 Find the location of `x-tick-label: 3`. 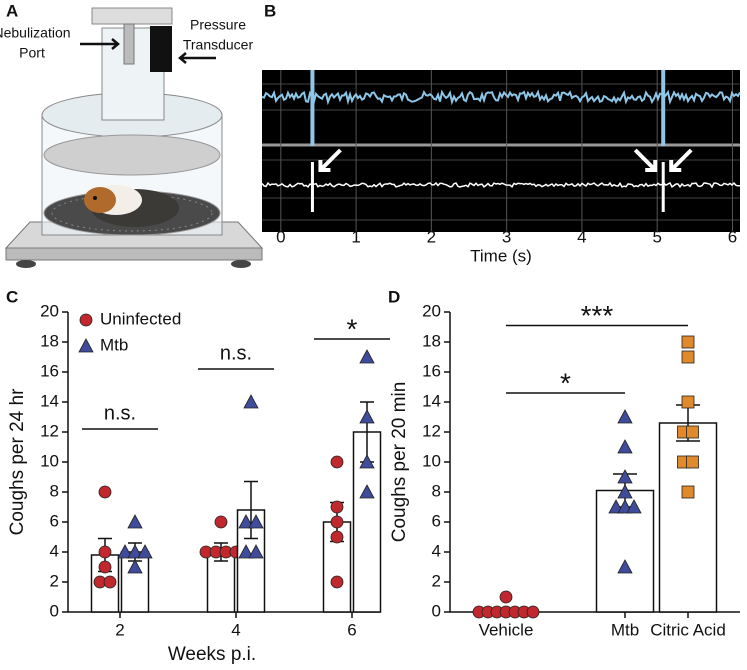

x-tick-label: 3 is located at coordinates (506, 236).